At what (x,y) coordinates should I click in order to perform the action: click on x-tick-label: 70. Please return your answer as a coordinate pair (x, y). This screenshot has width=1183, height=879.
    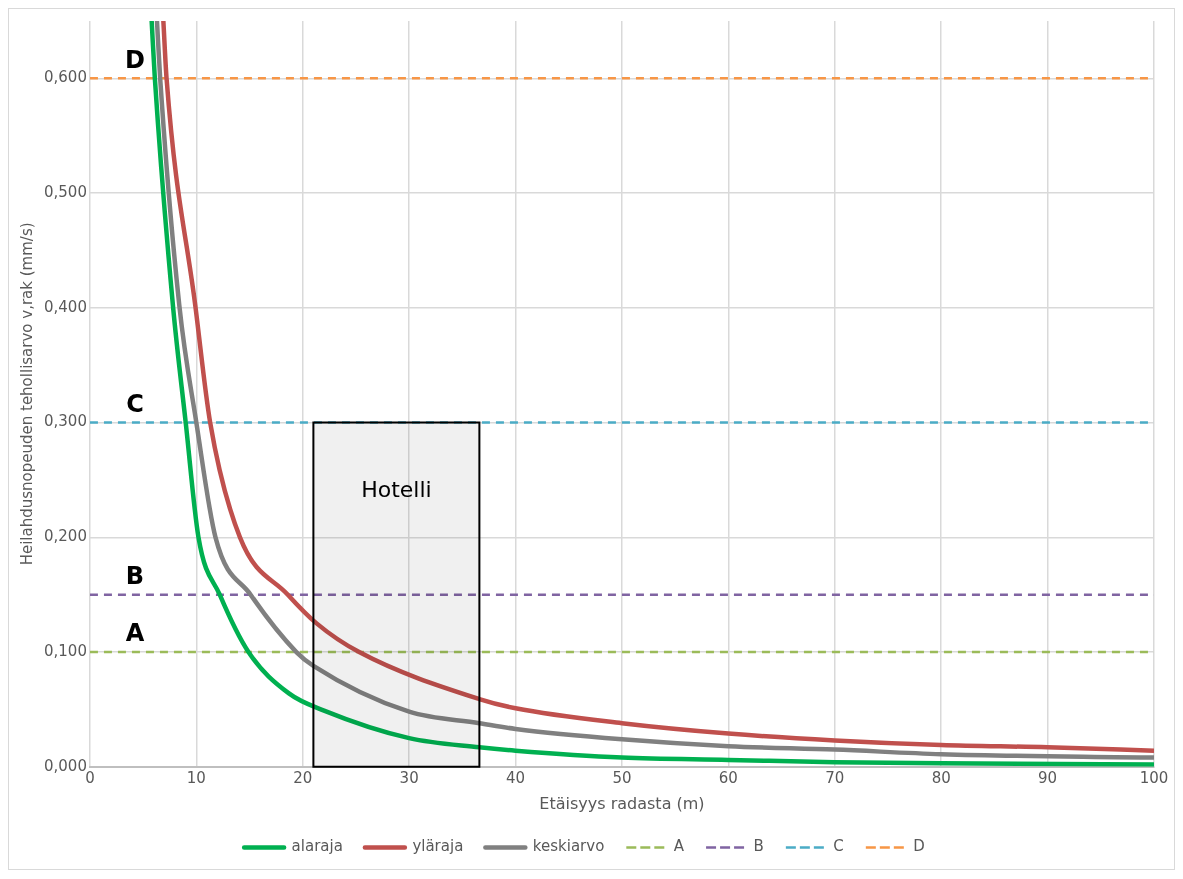
    Looking at the image, I should click on (835, 777).